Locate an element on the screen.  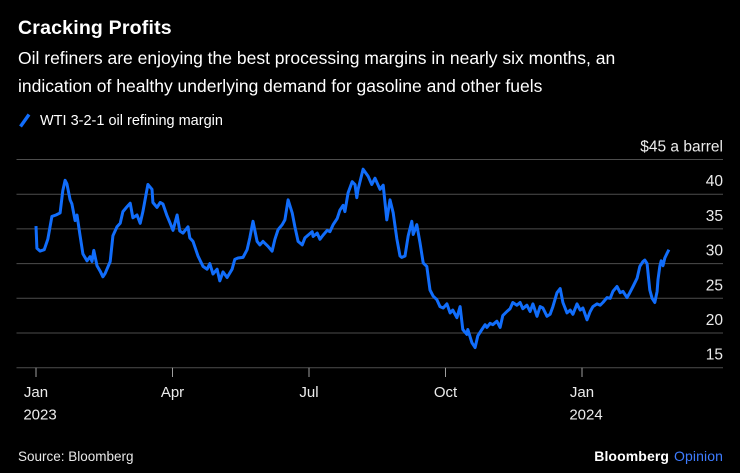
bloomberg-opinion-logo: Bloomberg Opinion is located at coordinates (658, 456).